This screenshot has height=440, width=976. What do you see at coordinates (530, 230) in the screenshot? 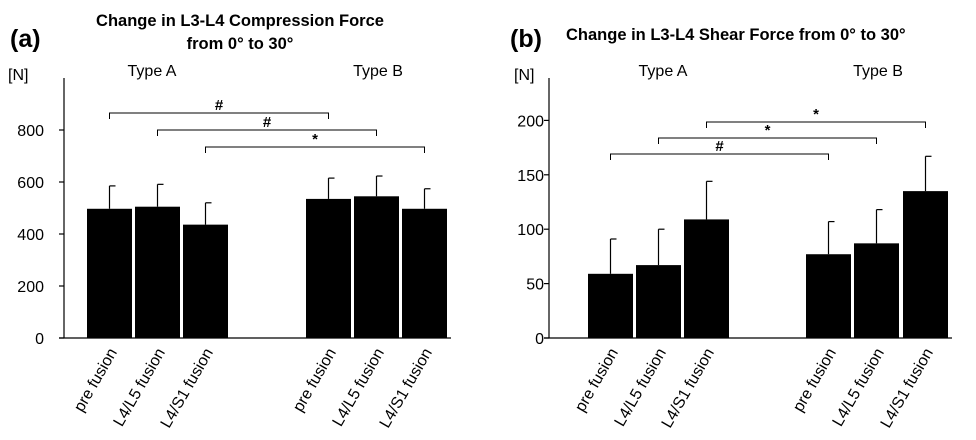
I see `y-tick-label: 100` at bounding box center [530, 230].